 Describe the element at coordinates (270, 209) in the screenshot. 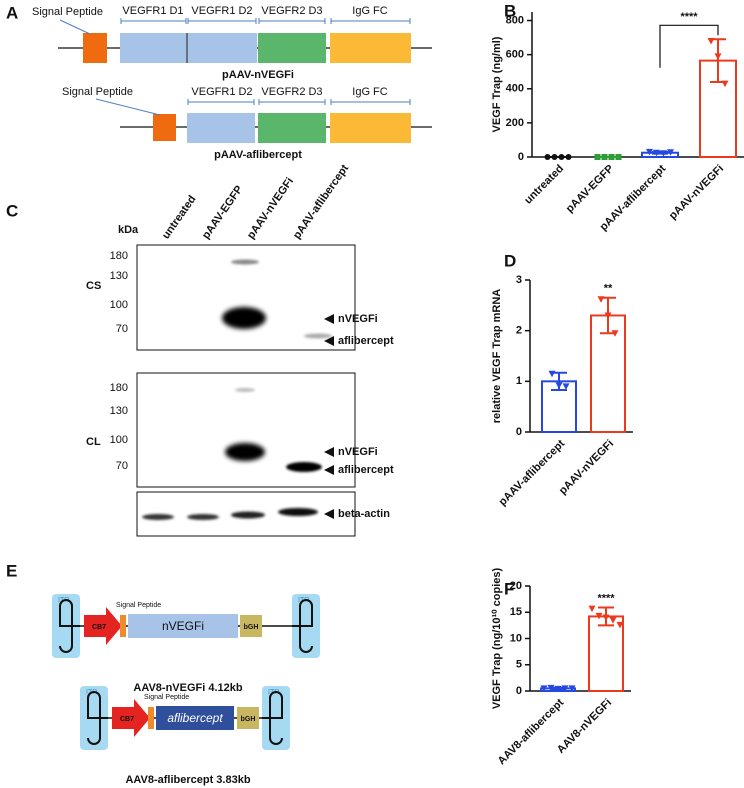

I see `lane-label: pAAV-nVEGFi` at that location.